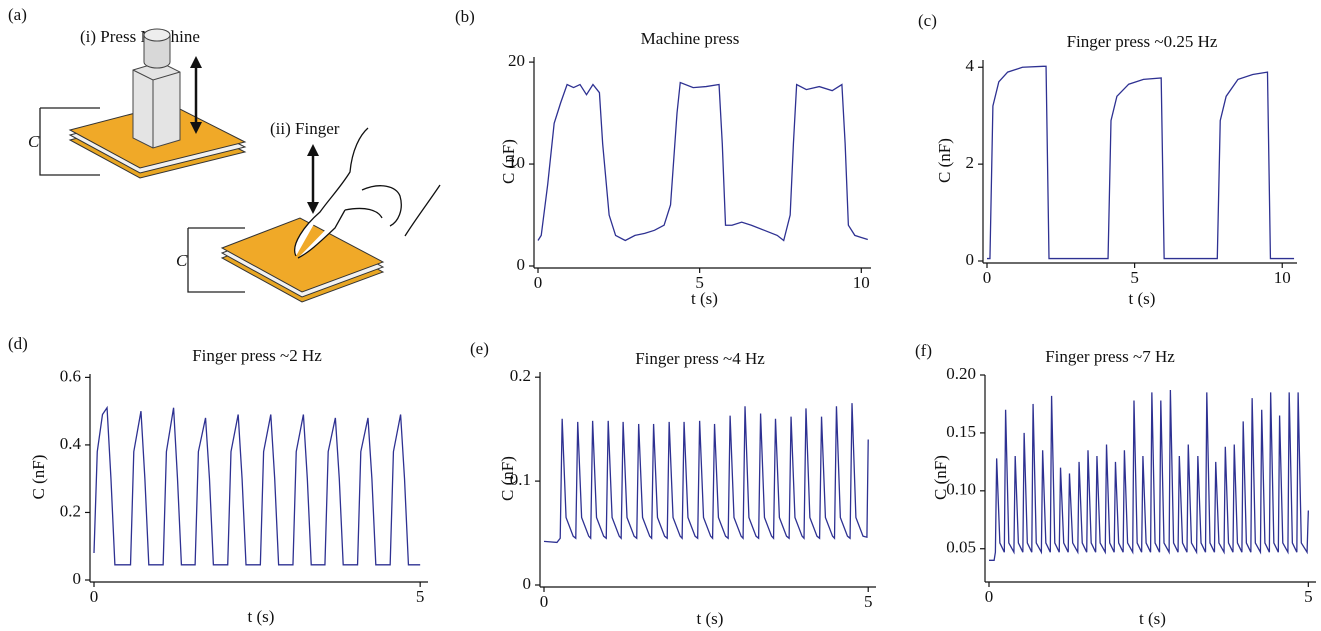  Describe the element at coordinates (1142, 41) in the screenshot. I see `chart-title: Finger press ~0.25 Hz` at that location.